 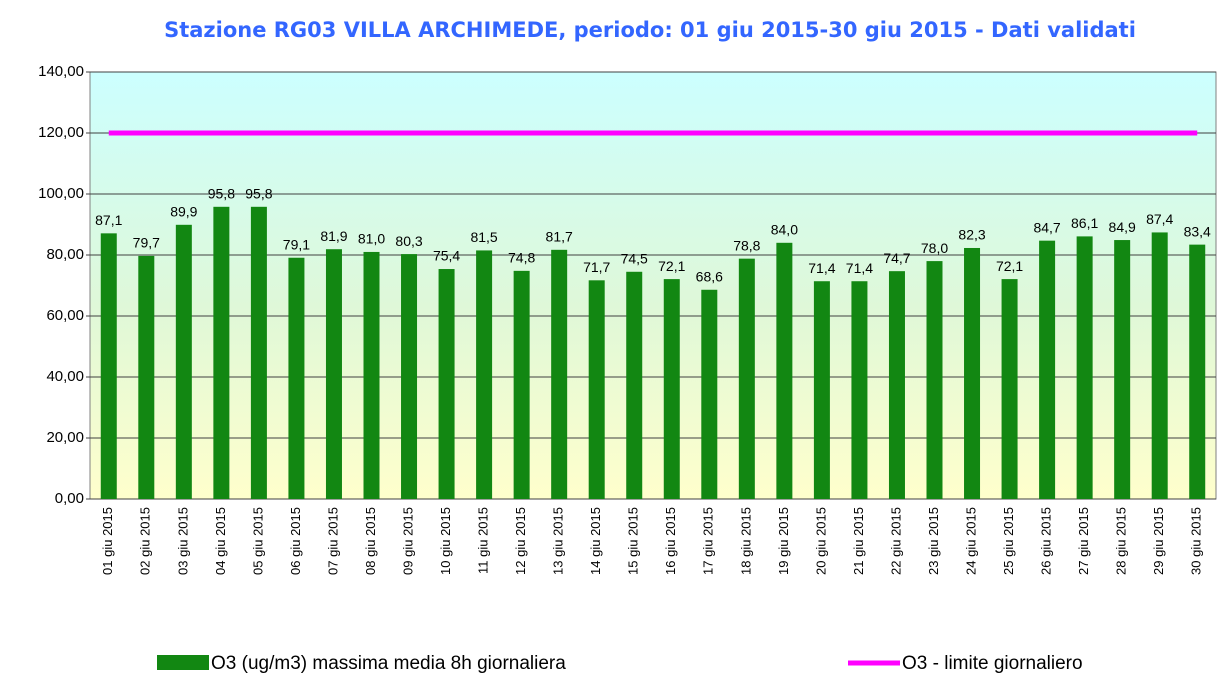 What do you see at coordinates (220, 541) in the screenshot?
I see `x-tick-label: 04 giu 2015` at bounding box center [220, 541].